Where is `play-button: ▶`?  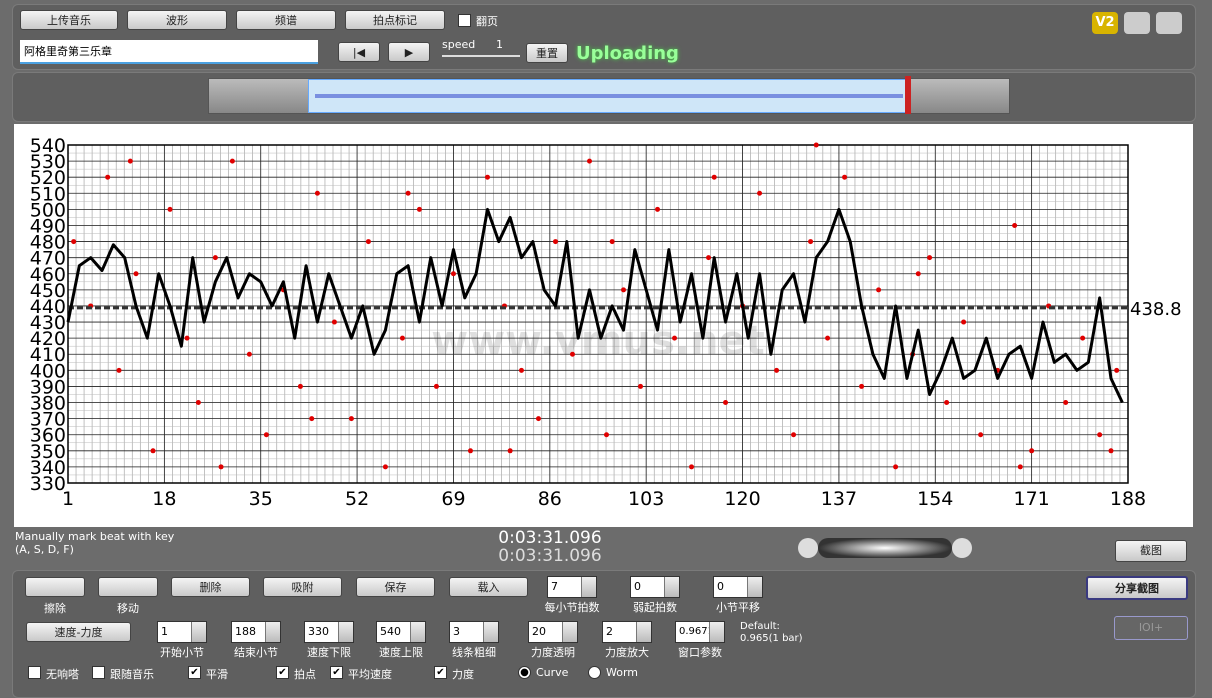
play-button: ▶ is located at coordinates (409, 52).